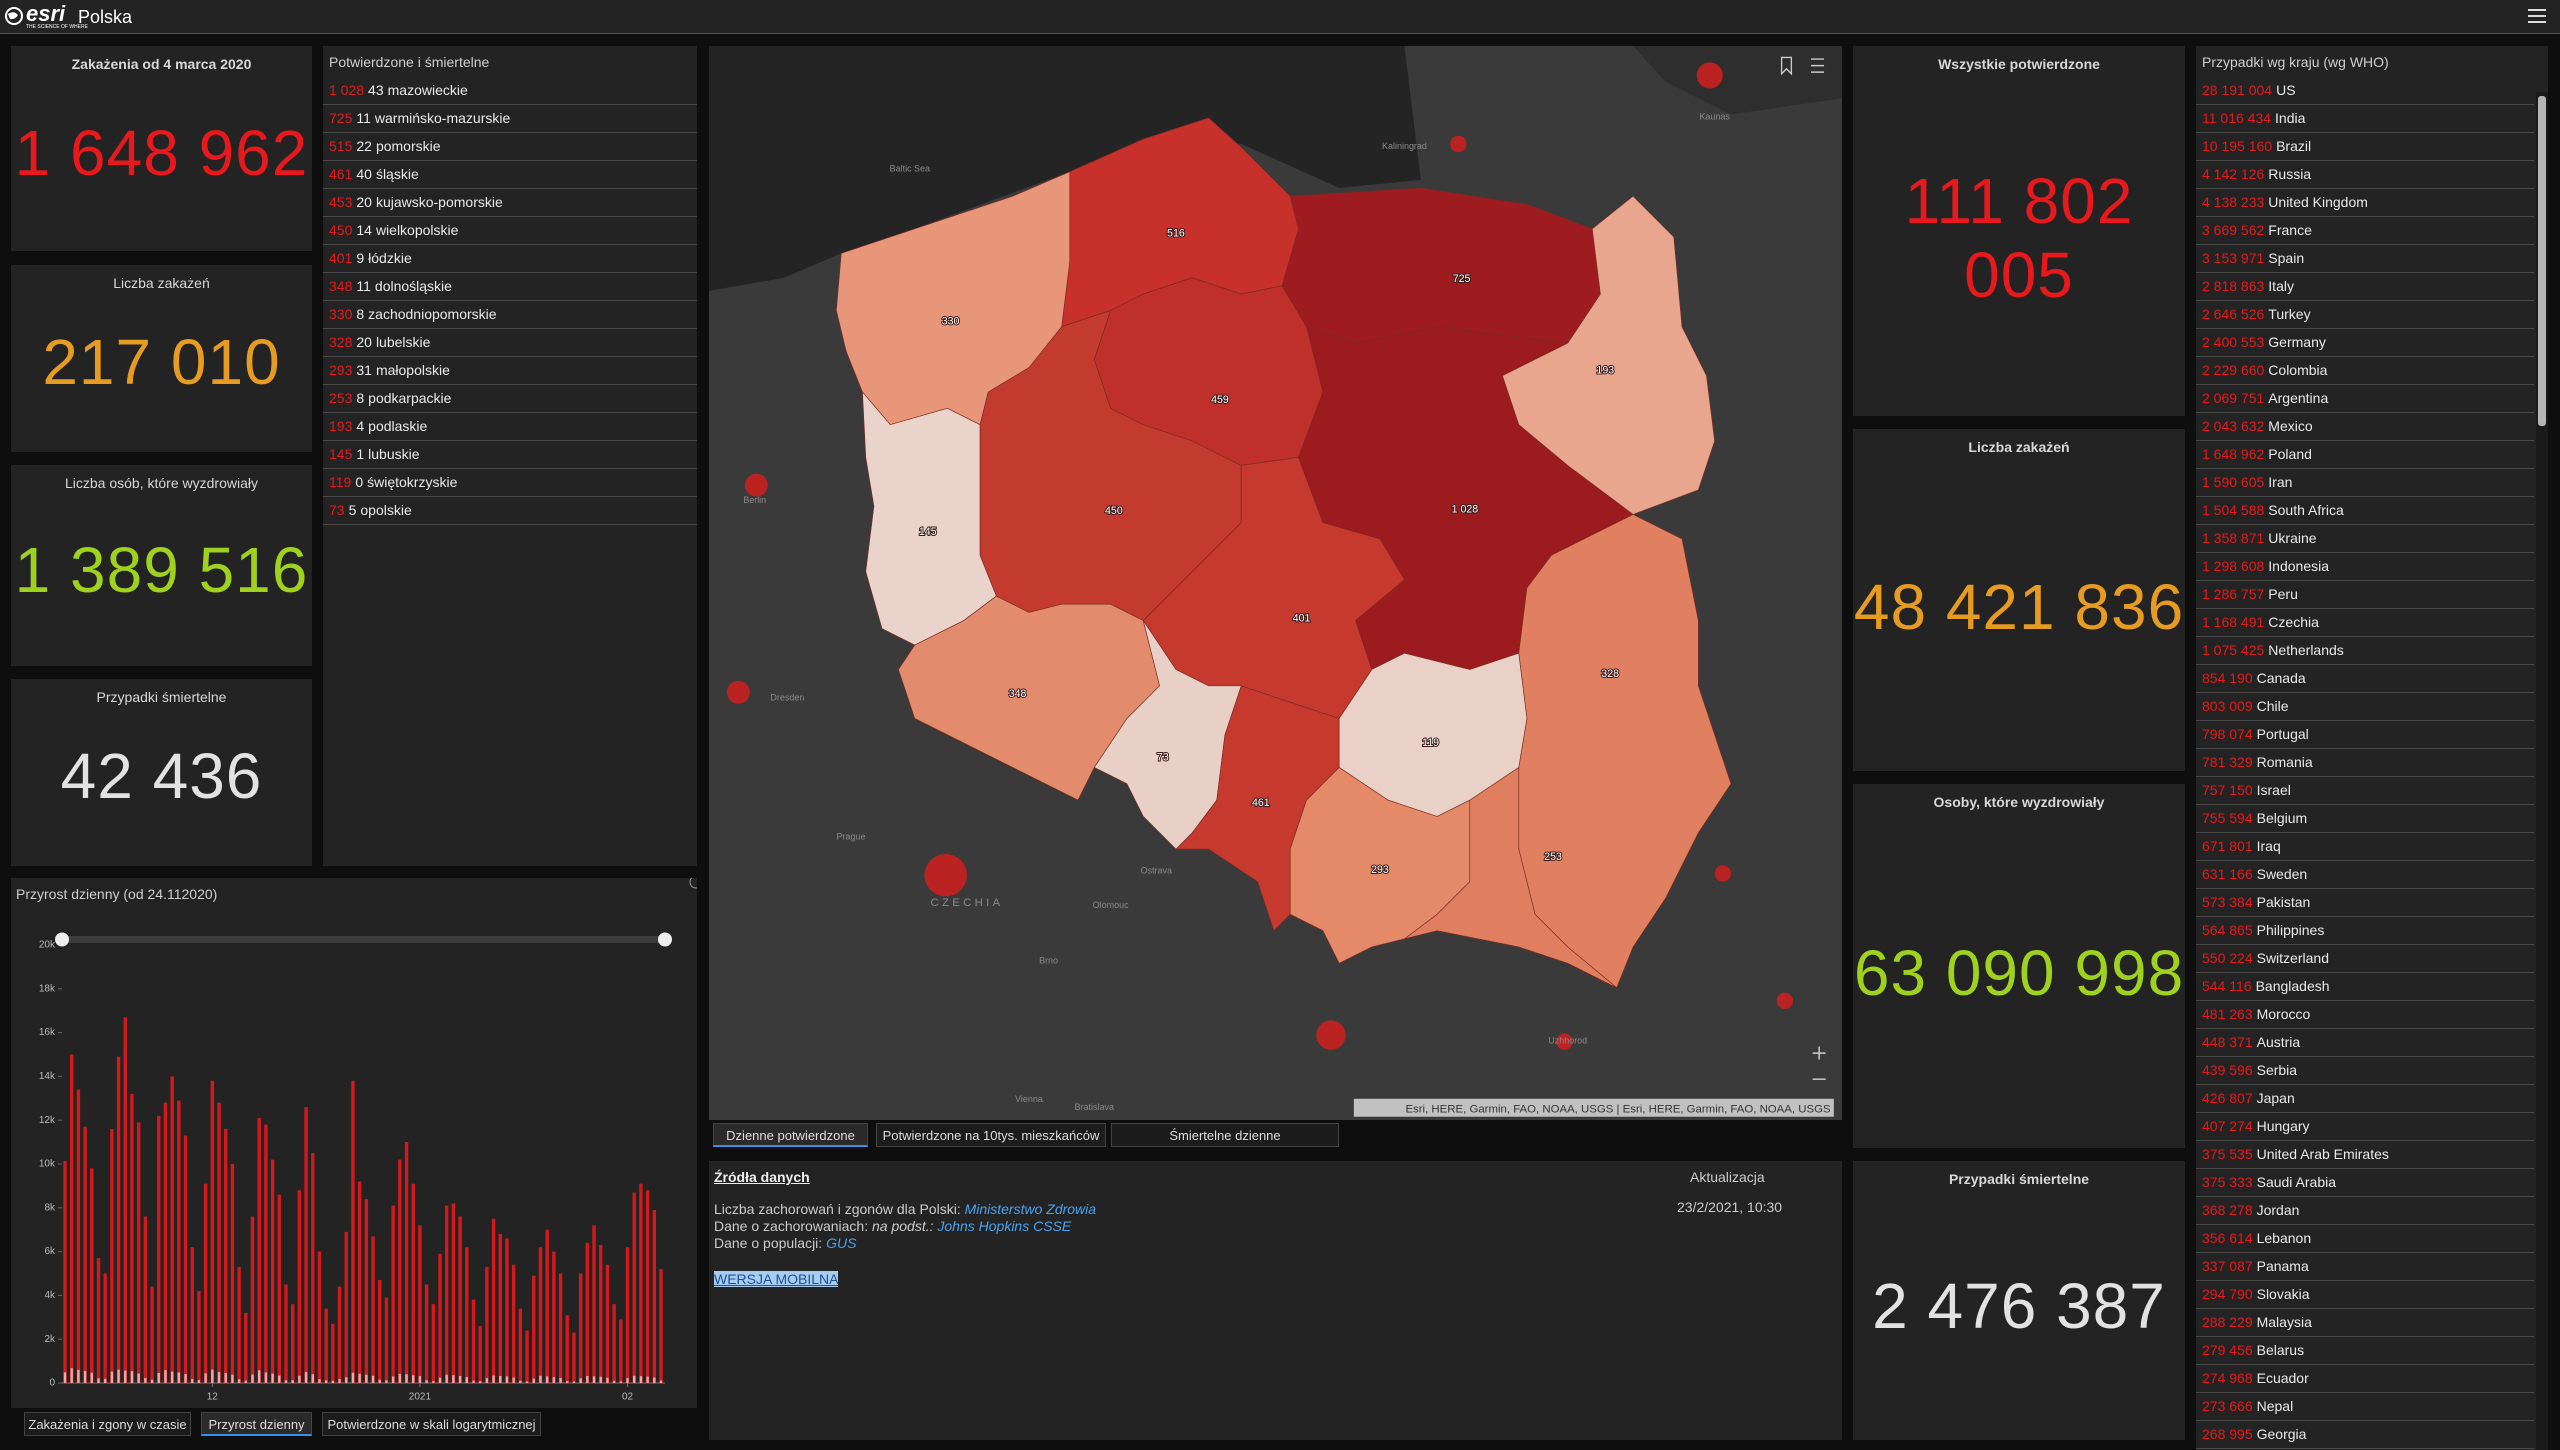 The height and width of the screenshot is (1450, 2560). I want to click on country-name: Jordan, so click(2278, 1210).